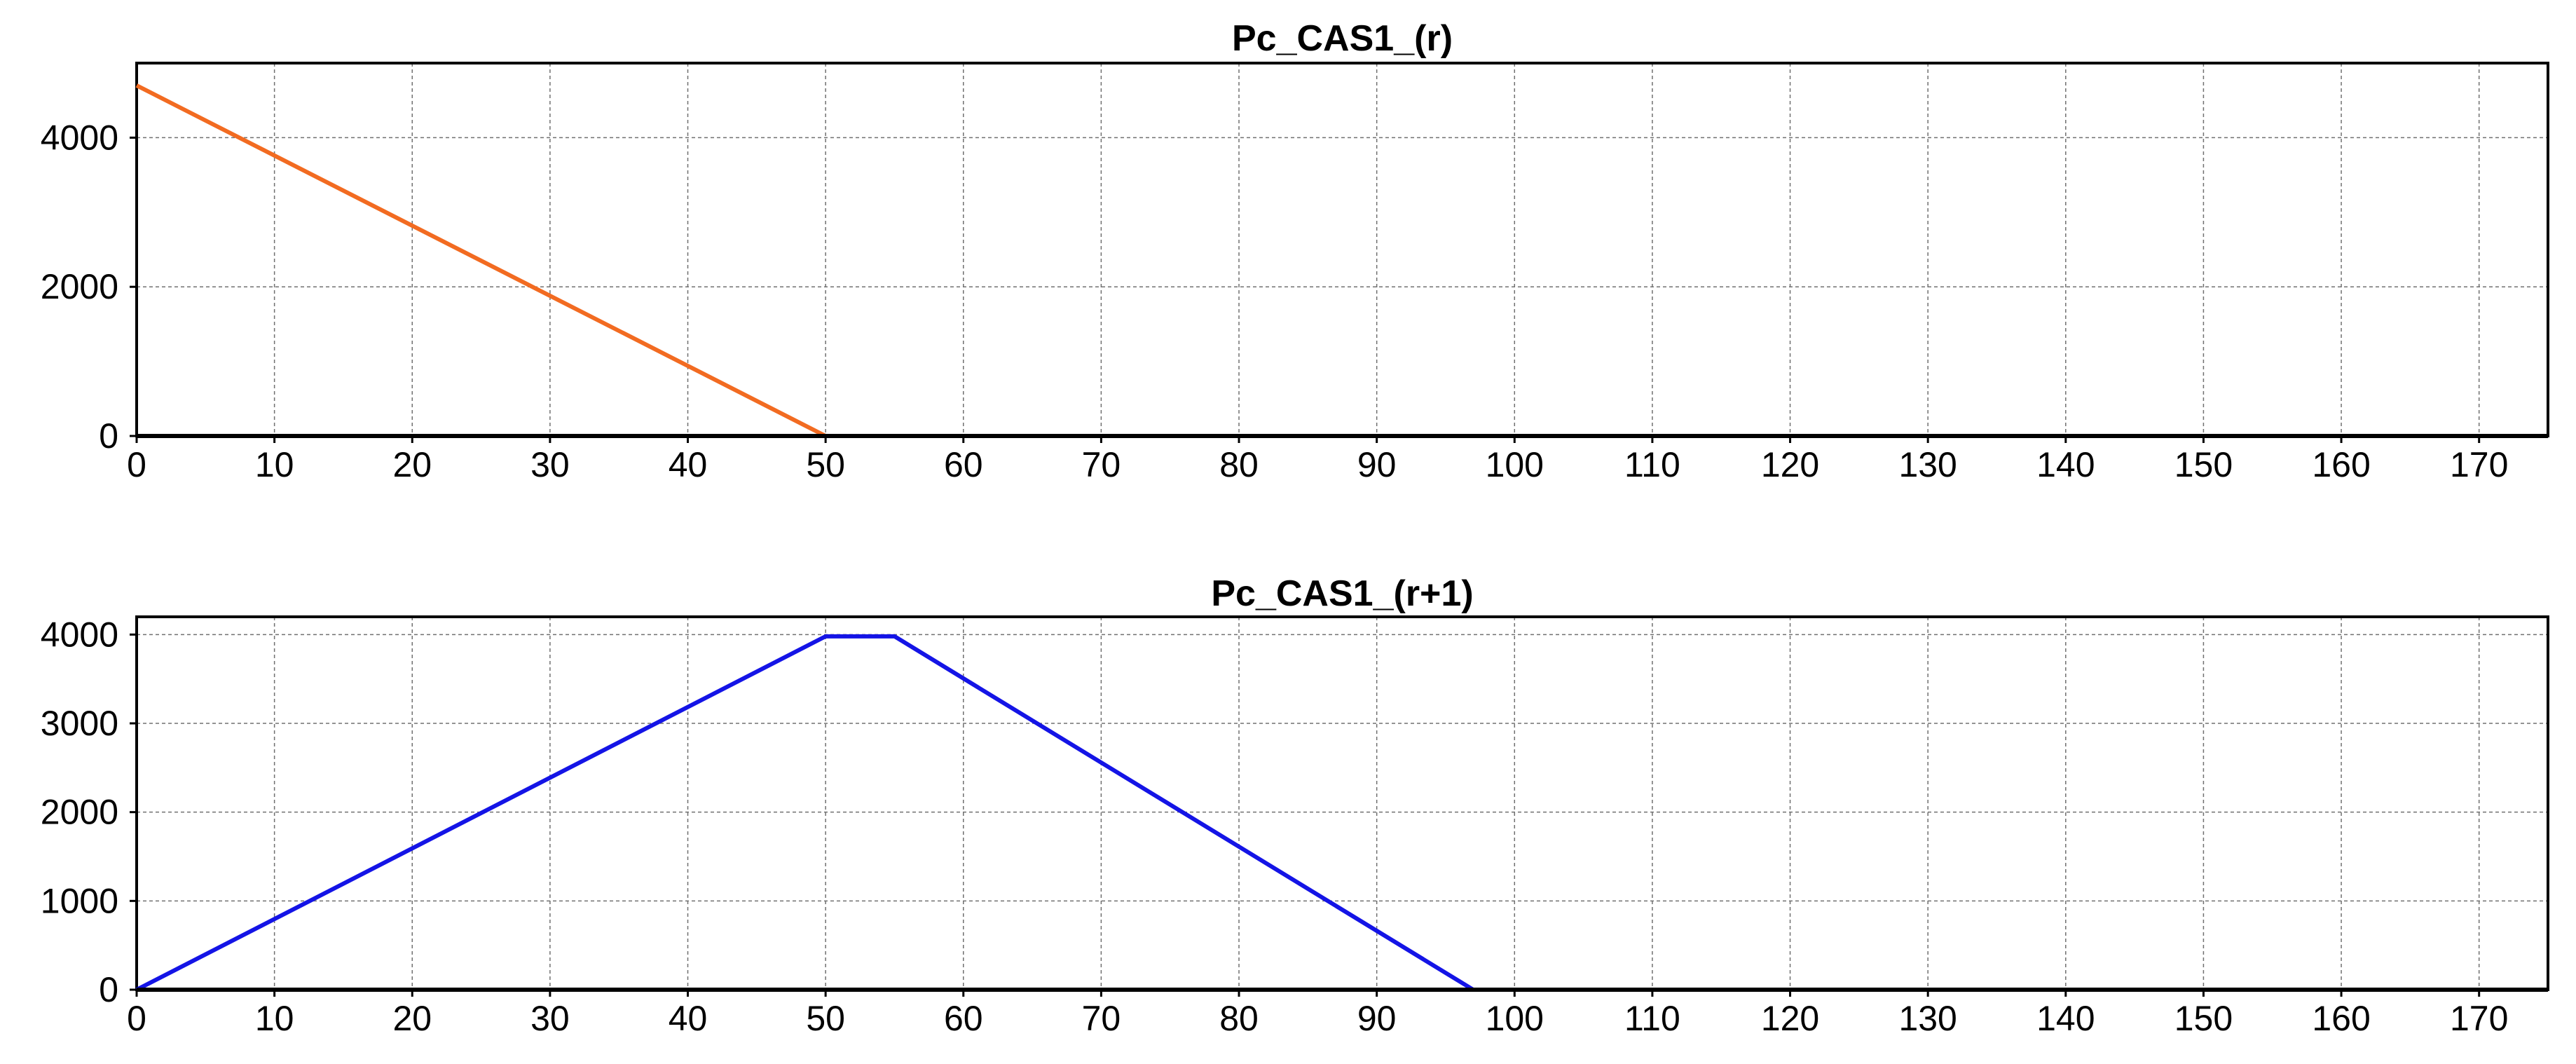 Image resolution: width=2576 pixels, height=1064 pixels. I want to click on chart-title: Pc_CAS1_(r), so click(1343, 38).